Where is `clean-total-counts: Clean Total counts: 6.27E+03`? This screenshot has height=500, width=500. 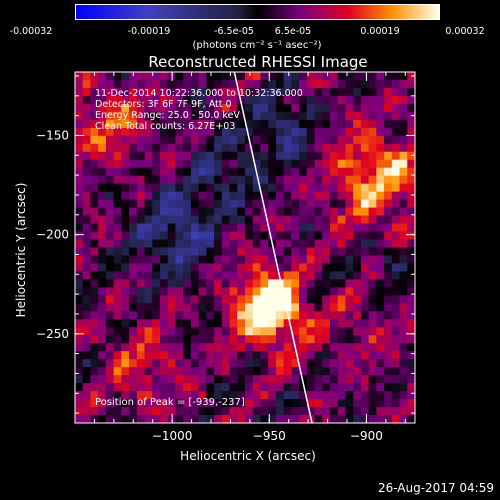 clean-total-counts: Clean Total counts: 6.27E+03 is located at coordinates (165, 126).